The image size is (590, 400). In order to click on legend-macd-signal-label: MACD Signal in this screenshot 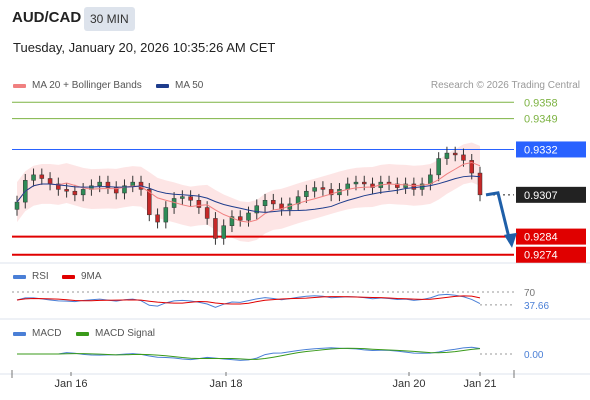, I will do `click(125, 333)`.